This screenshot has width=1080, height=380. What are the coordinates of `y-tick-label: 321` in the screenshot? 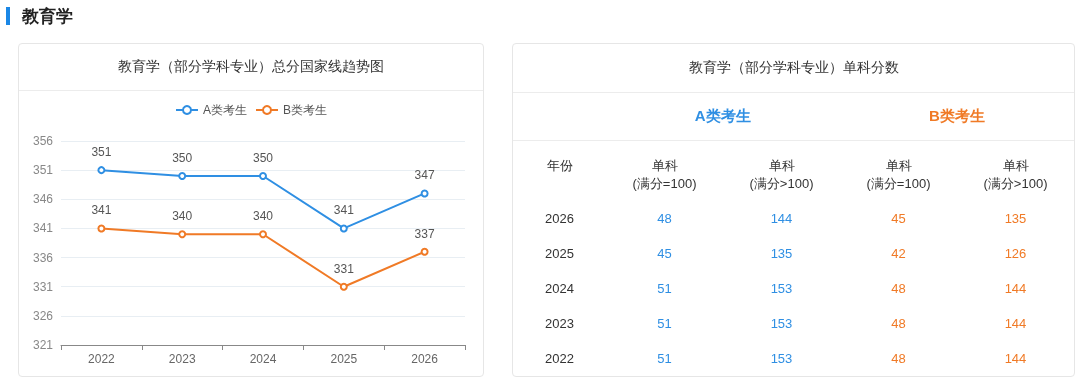 It's located at (43, 345).